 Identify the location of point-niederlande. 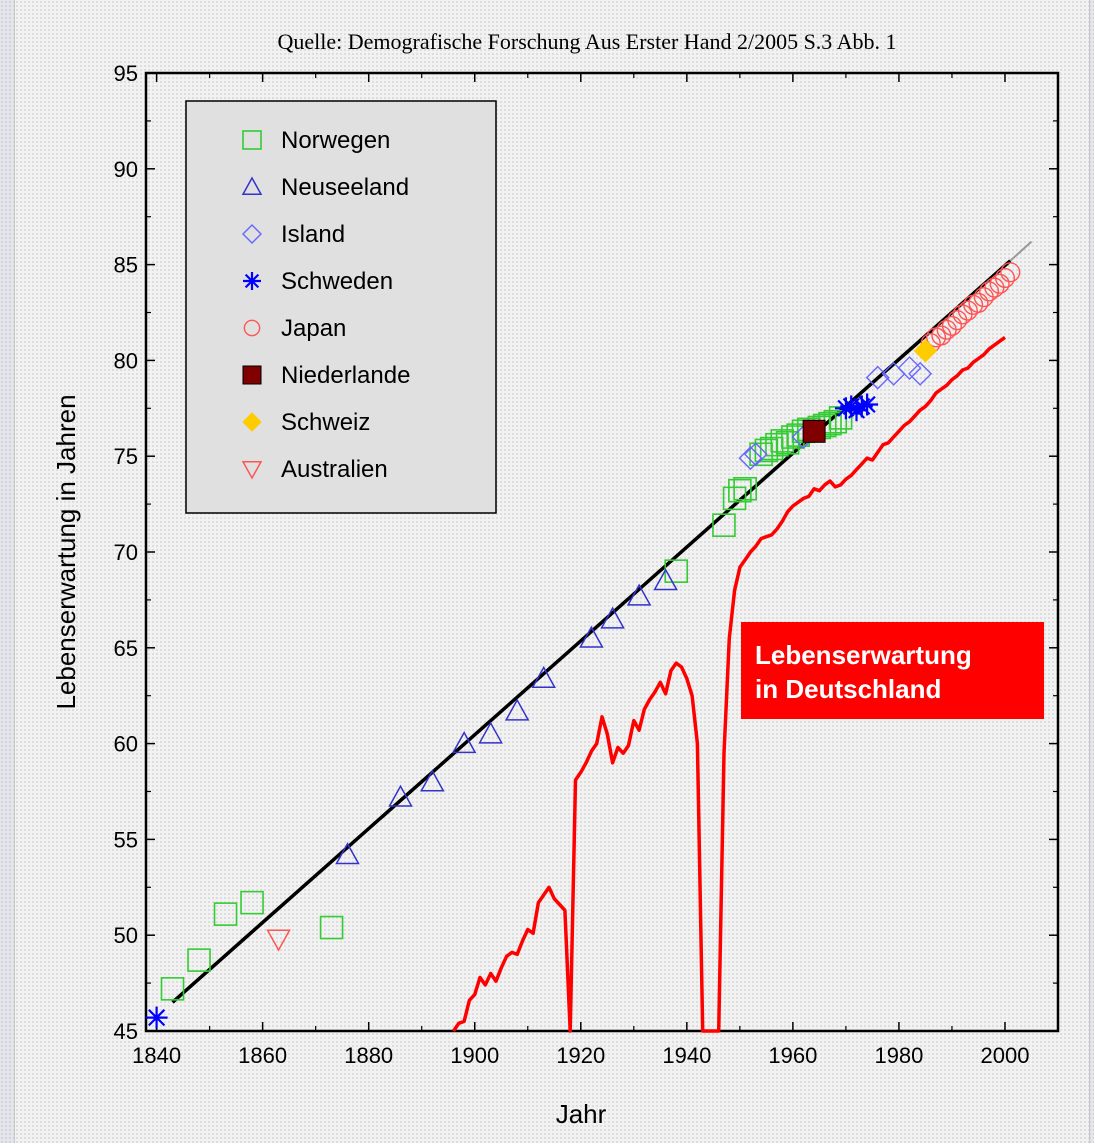
(814, 431).